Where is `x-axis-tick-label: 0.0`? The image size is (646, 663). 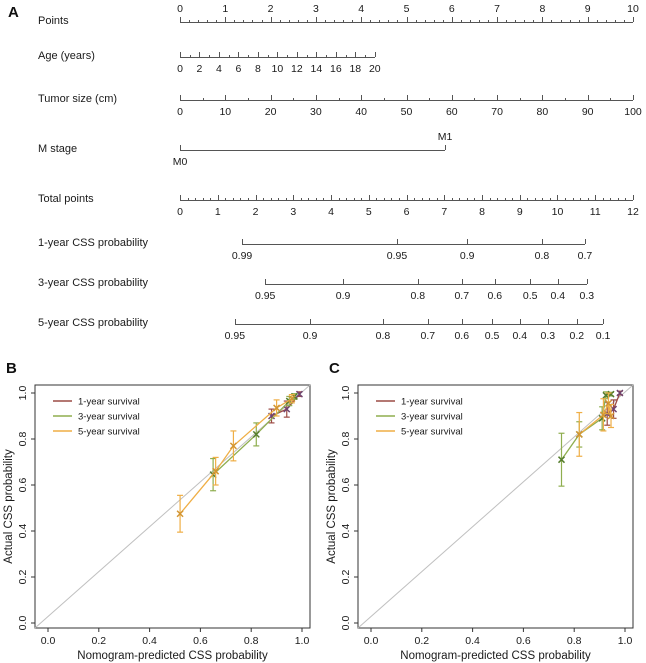 x-axis-tick-label: 0.0 is located at coordinates (48, 641).